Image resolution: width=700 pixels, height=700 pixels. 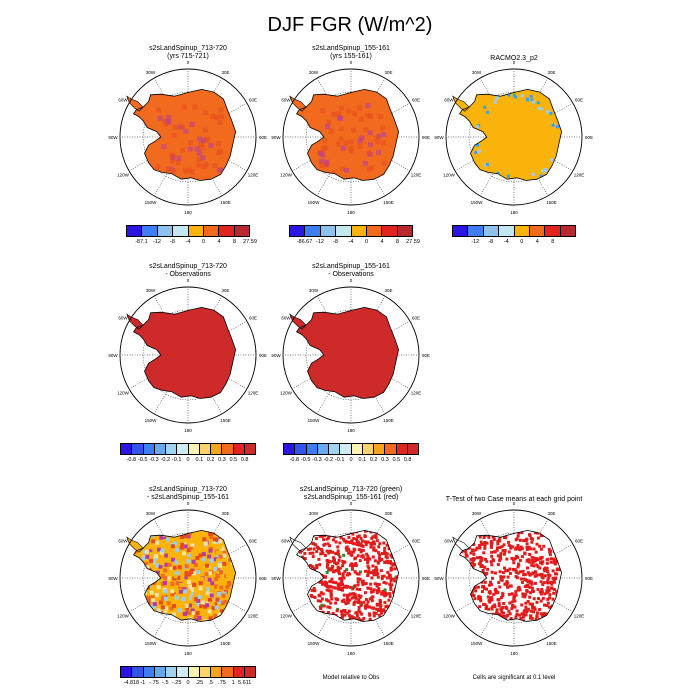 I want to click on panel-title: RACMO2.3_p2, so click(x=514, y=59).